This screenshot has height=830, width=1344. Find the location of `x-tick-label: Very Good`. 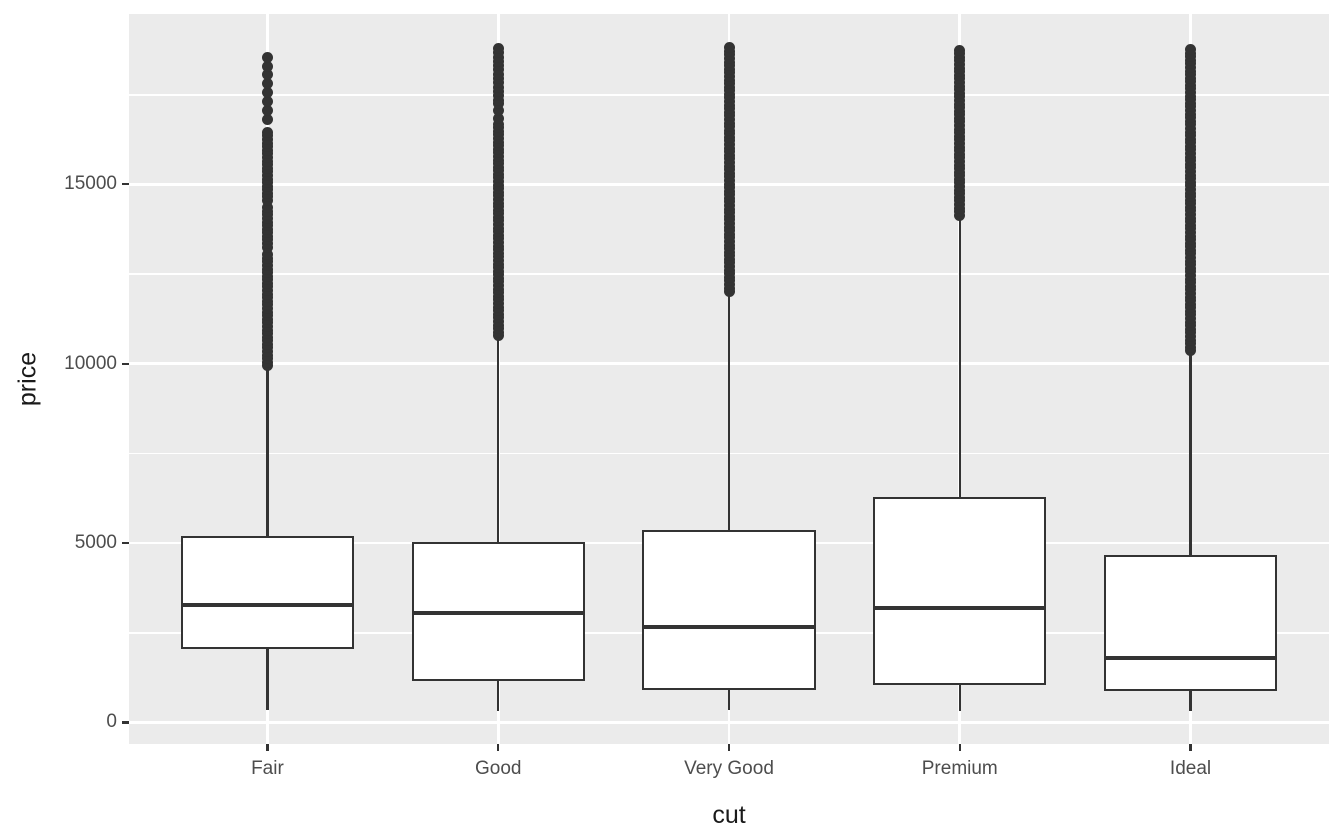

x-tick-label: Very Good is located at coordinates (729, 768).